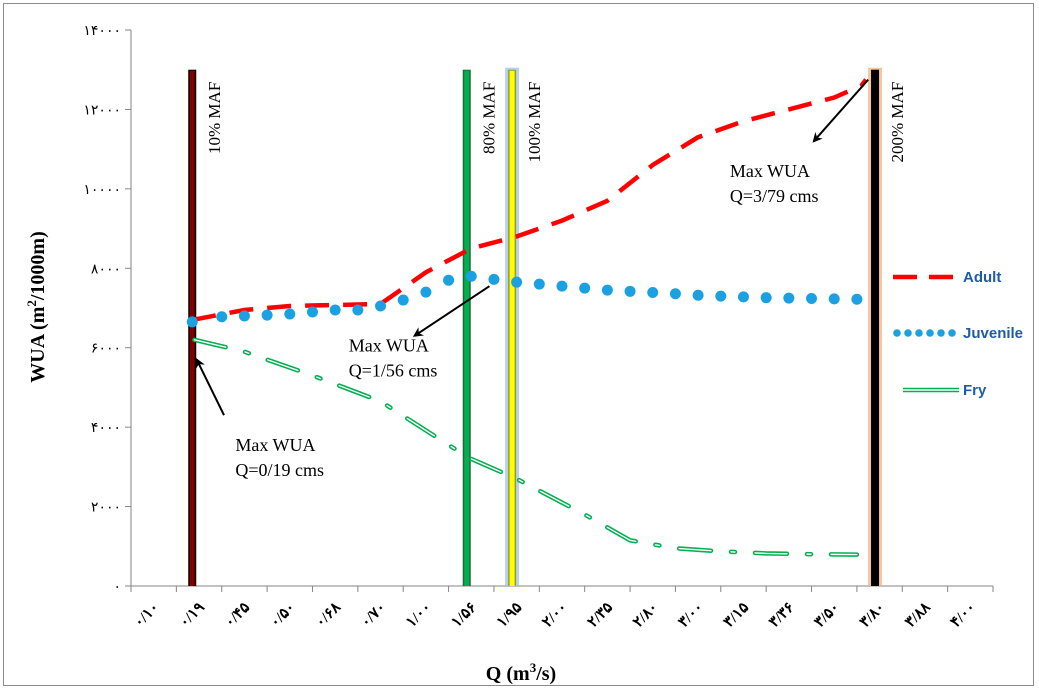 The width and height of the screenshot is (1039, 690). I want to click on y-tick-label: ۱۴۰۰۰, so click(102, 31).